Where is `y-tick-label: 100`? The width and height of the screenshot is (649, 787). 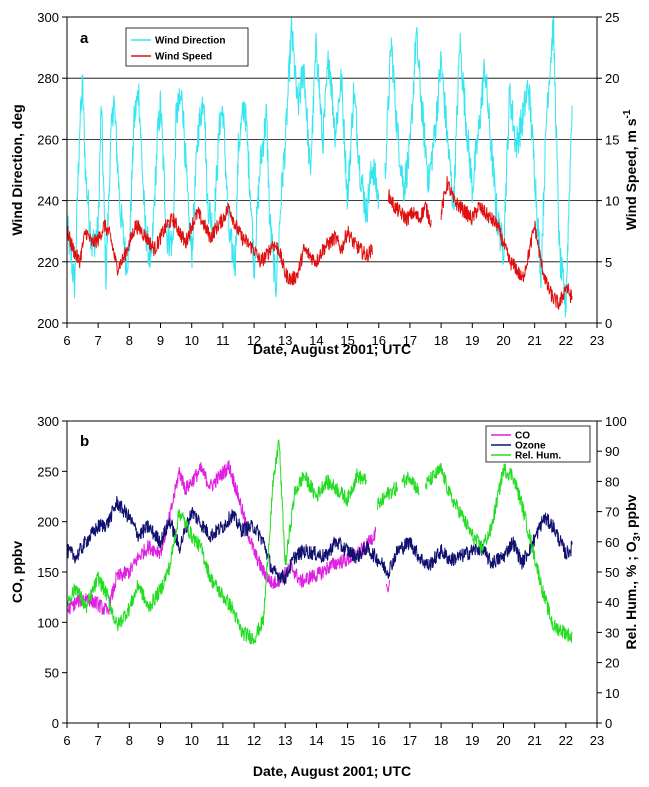 y-tick-label: 100 is located at coordinates (48, 622).